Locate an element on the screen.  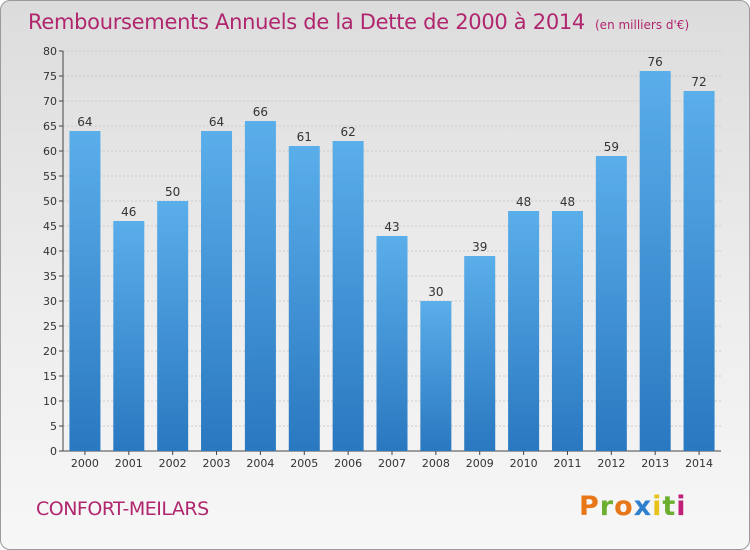
data-label-2002: 50 is located at coordinates (172, 192).